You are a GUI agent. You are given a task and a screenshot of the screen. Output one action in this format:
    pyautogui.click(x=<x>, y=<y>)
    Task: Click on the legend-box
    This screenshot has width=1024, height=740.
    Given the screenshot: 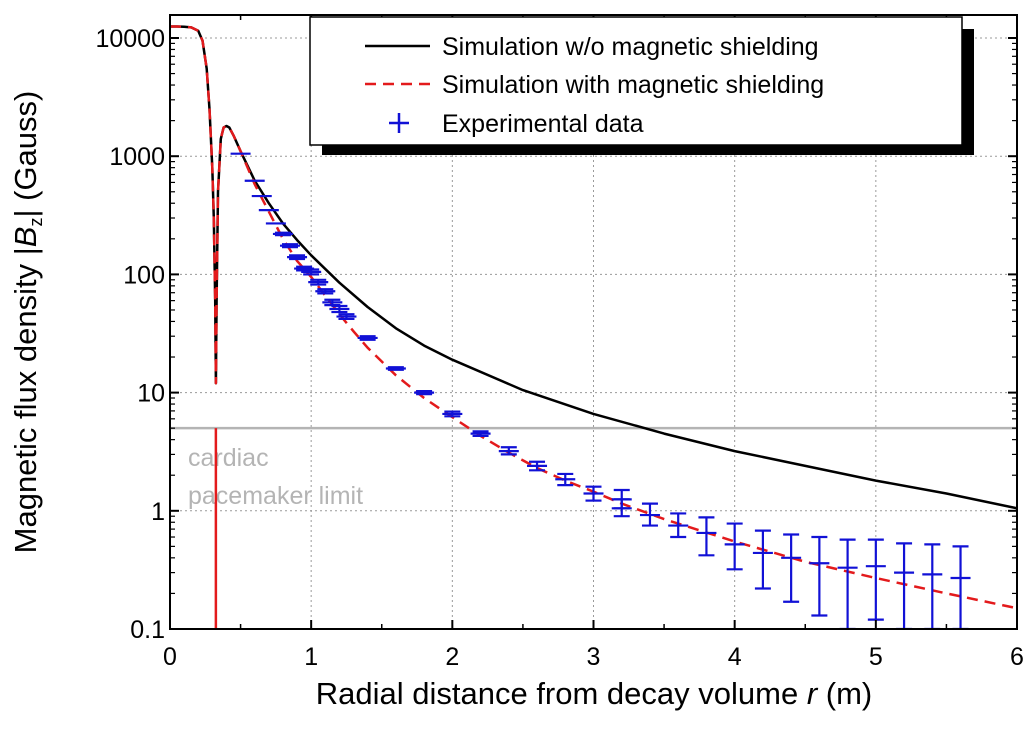 What is the action you would take?
    pyautogui.click(x=636, y=81)
    